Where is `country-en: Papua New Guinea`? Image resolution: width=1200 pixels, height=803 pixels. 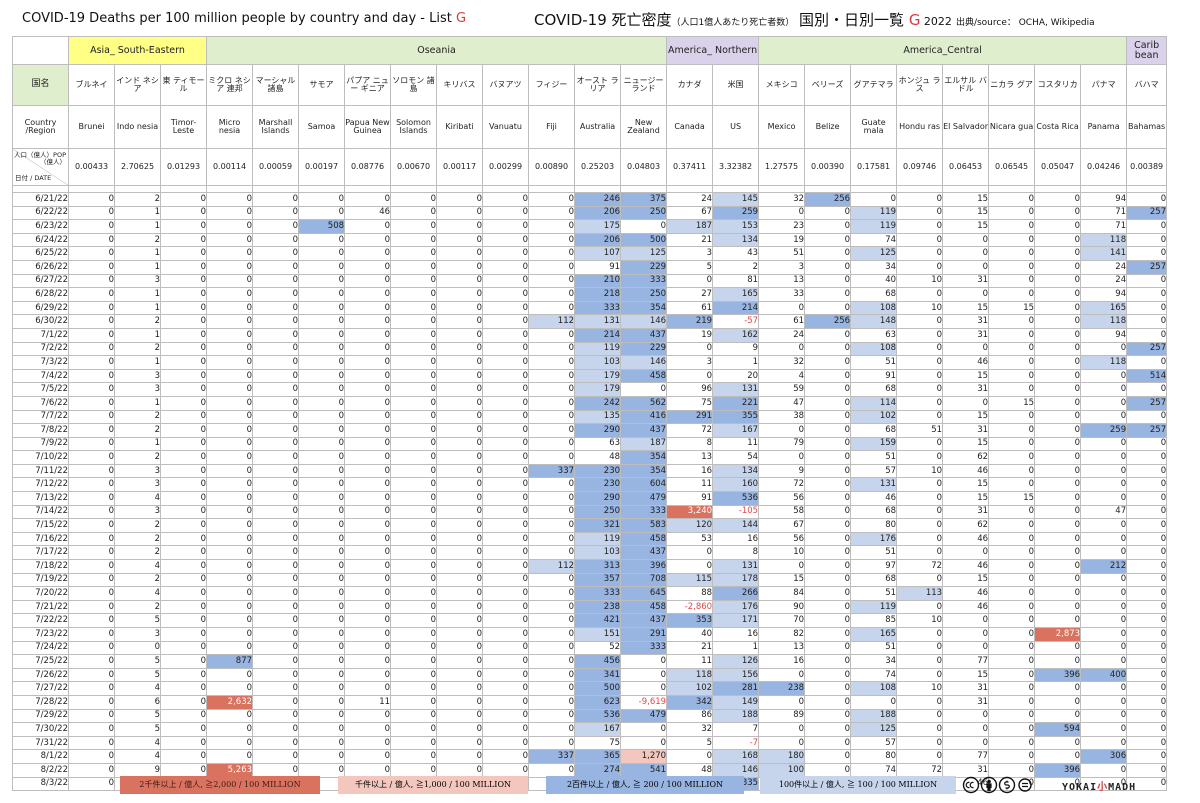
country-en: Papua New Guinea is located at coordinates (368, 127).